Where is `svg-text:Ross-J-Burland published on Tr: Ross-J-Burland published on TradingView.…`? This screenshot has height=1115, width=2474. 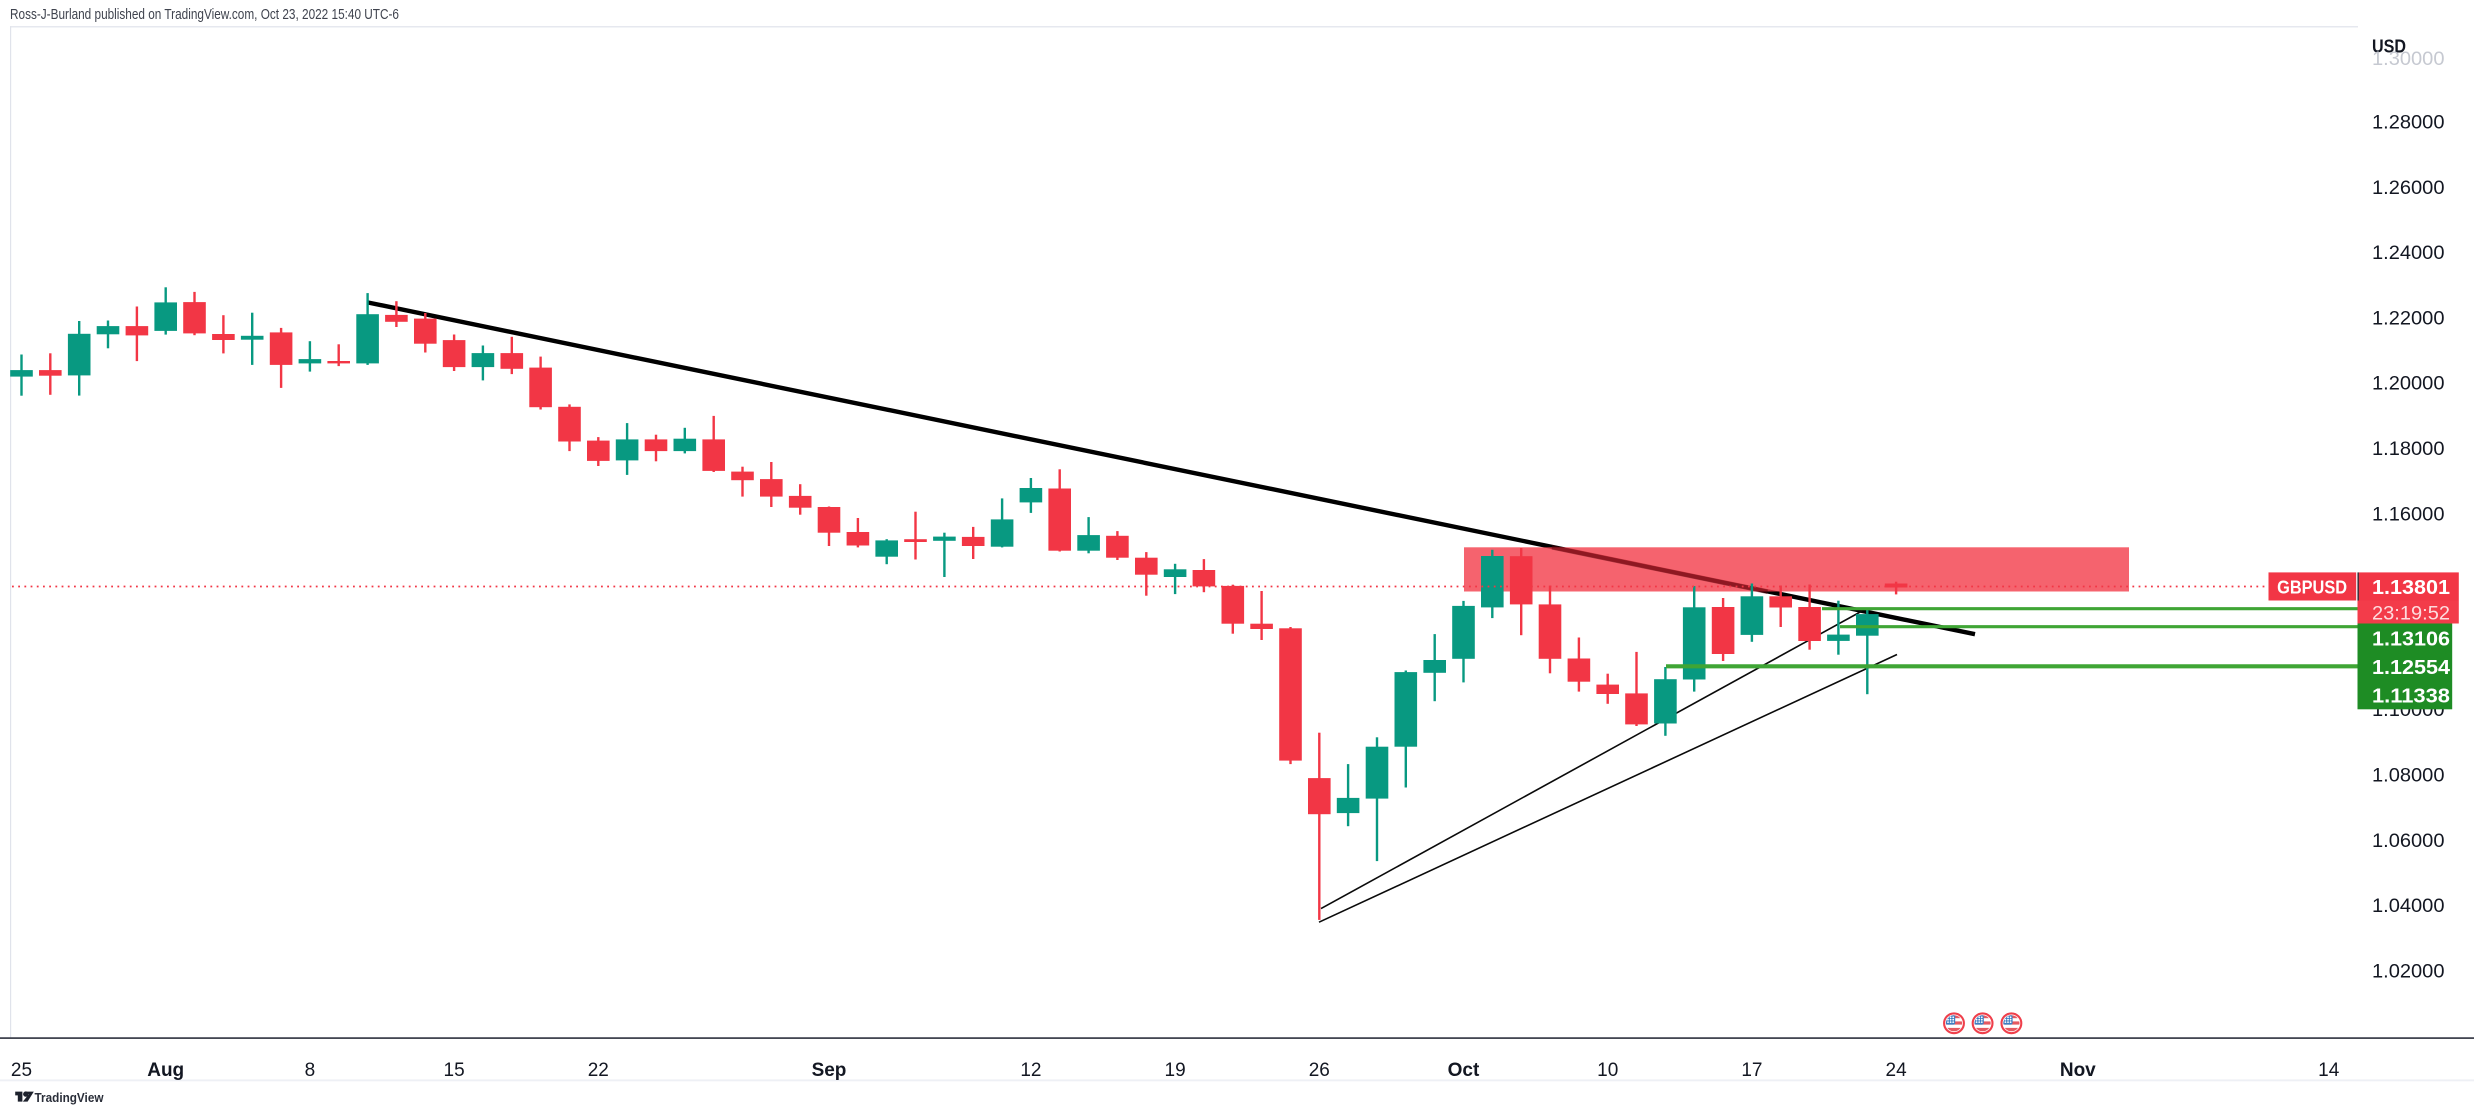
svg-text:Ross-J-Burland published on Tr: Ross-J-Burland published on TradingView.… is located at coordinates (204, 15).